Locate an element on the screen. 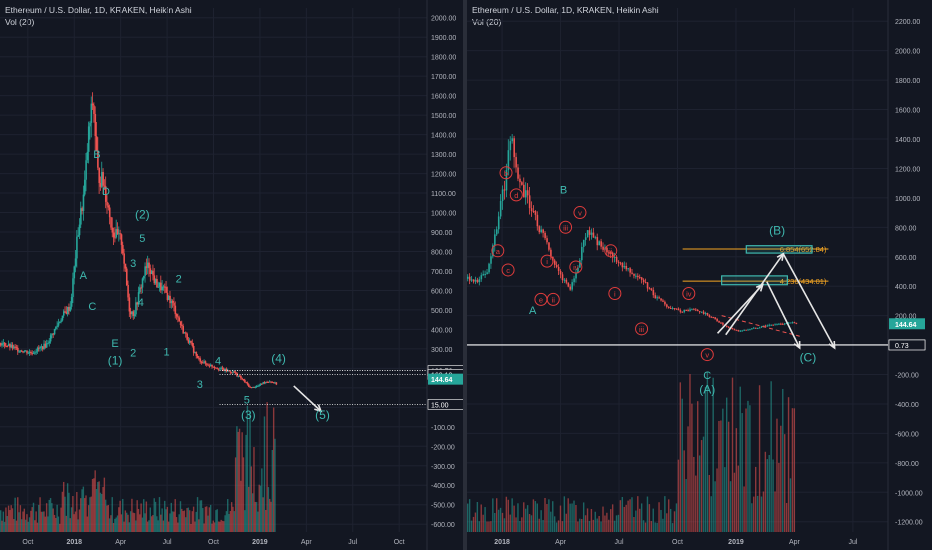 Image resolution: width=932 pixels, height=550 pixels. y-tick-label: 200.00 is located at coordinates (906, 317).